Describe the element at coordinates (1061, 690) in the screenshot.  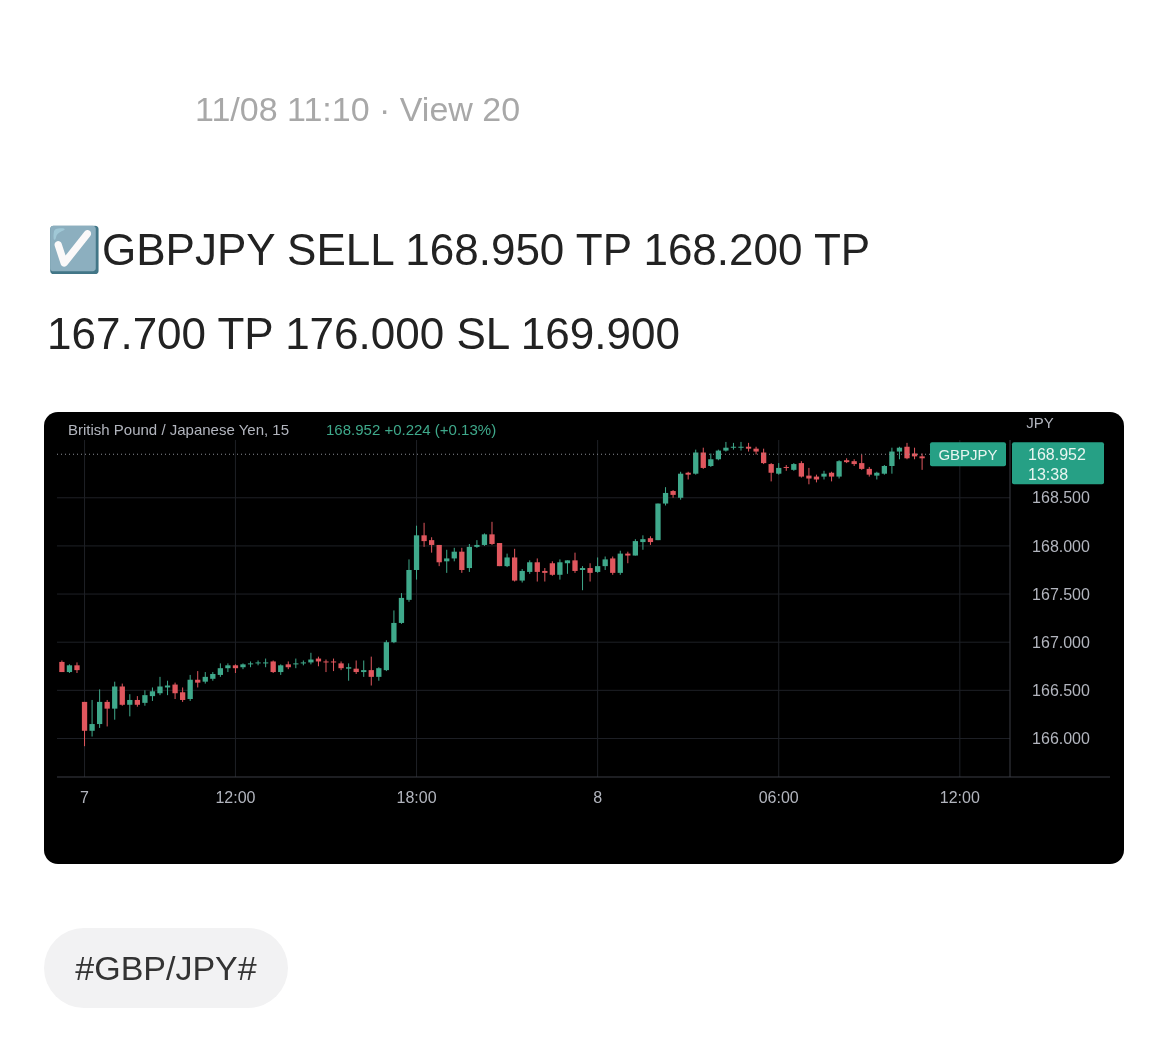
I see `y-tick-label: 166.500` at that location.